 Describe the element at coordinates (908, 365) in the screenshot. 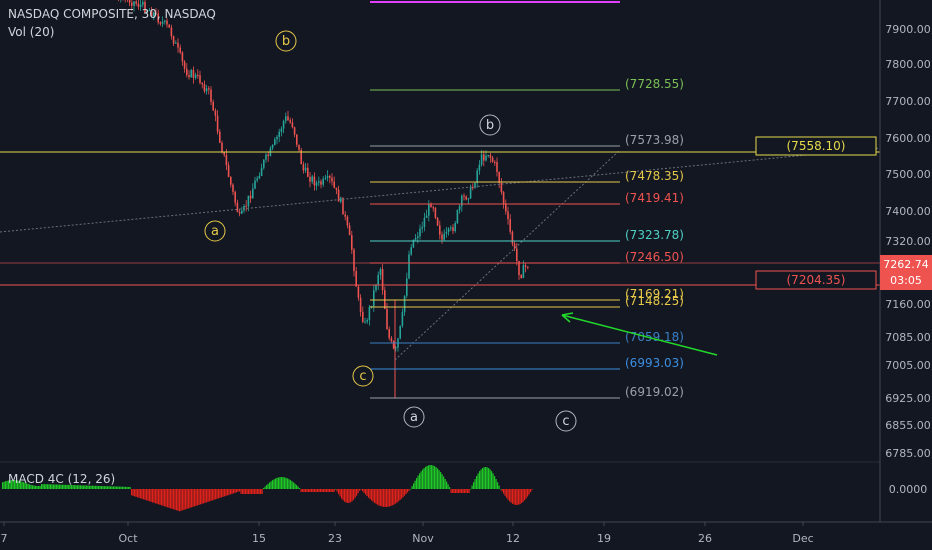

I see `price-tick-label: 7005.00` at that location.